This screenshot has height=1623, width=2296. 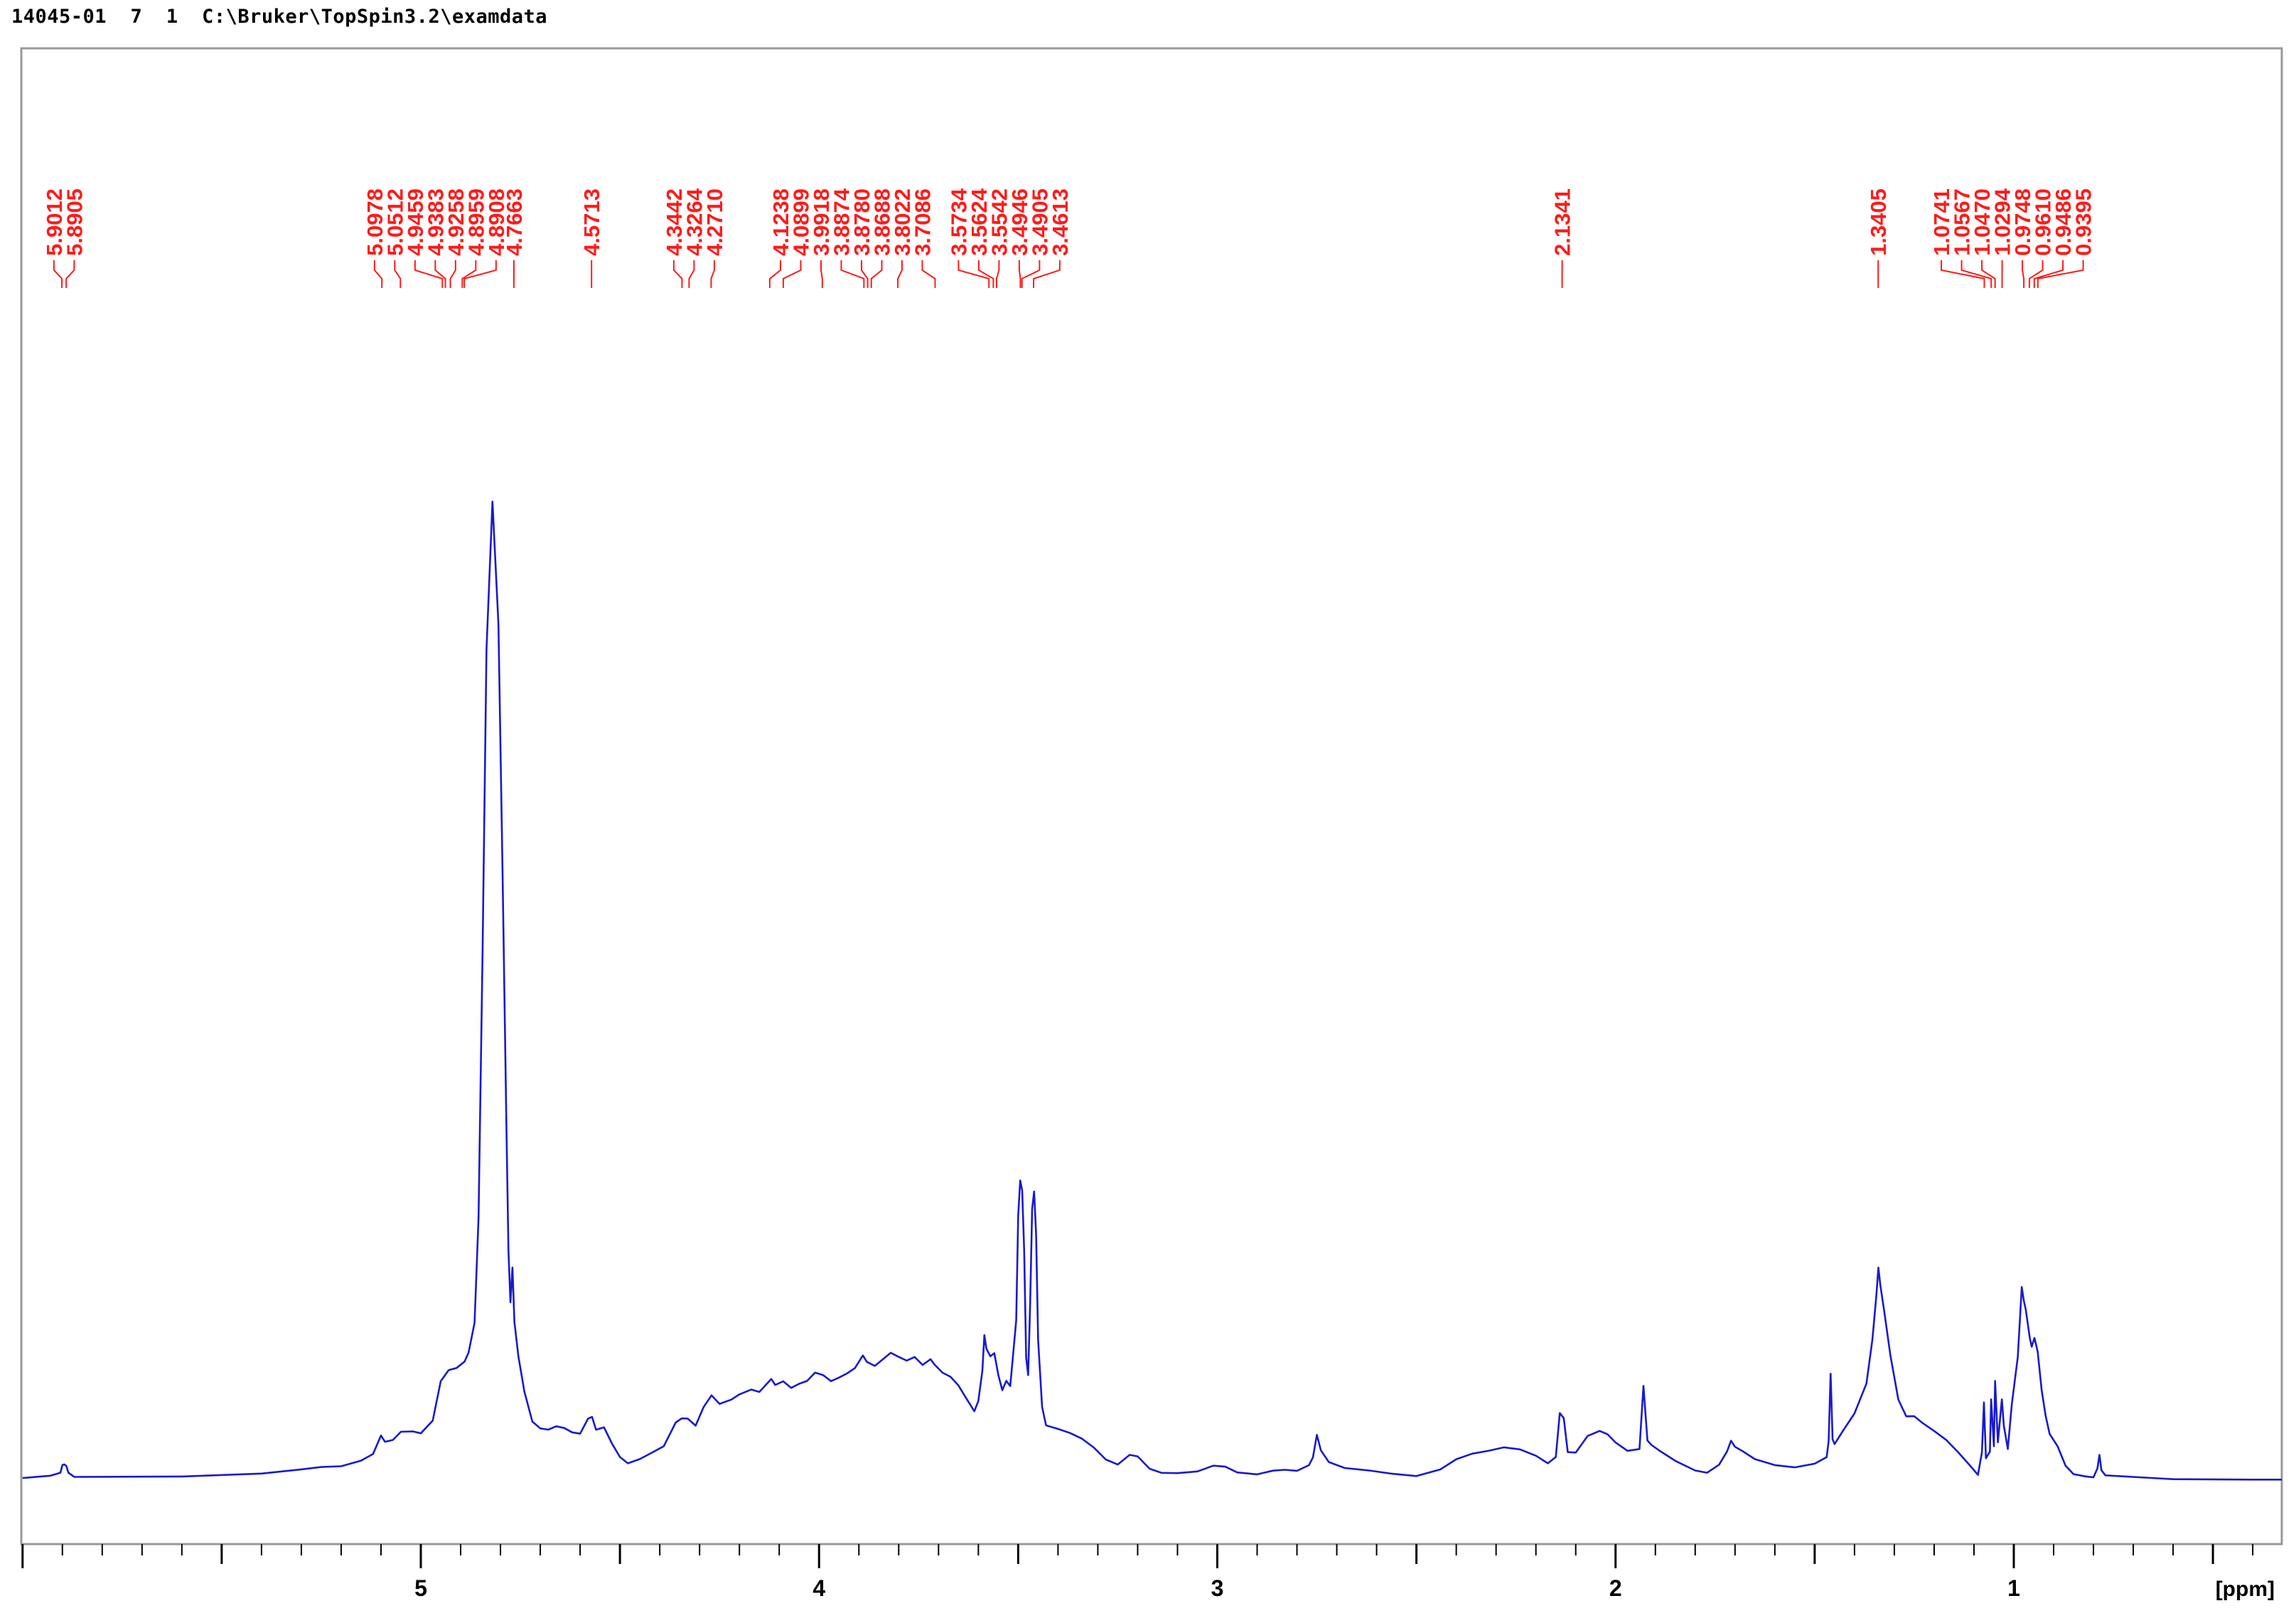 I want to click on peak-label: 5.0512, so click(x=394, y=222).